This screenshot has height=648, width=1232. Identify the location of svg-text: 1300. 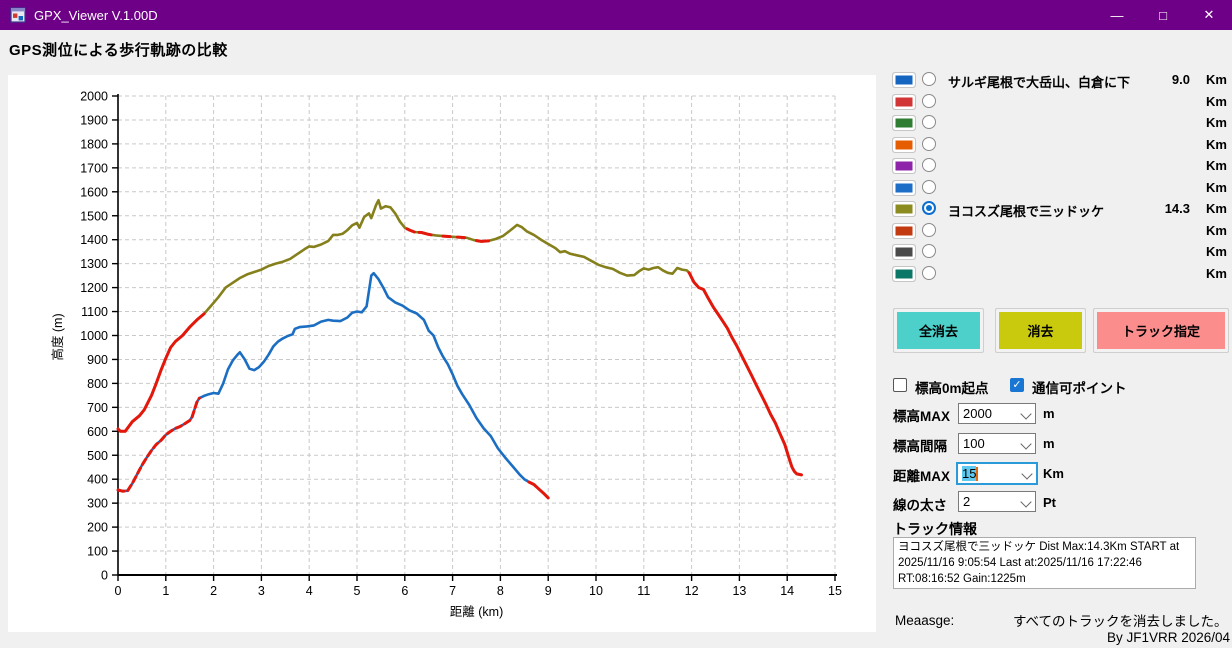
(94, 264).